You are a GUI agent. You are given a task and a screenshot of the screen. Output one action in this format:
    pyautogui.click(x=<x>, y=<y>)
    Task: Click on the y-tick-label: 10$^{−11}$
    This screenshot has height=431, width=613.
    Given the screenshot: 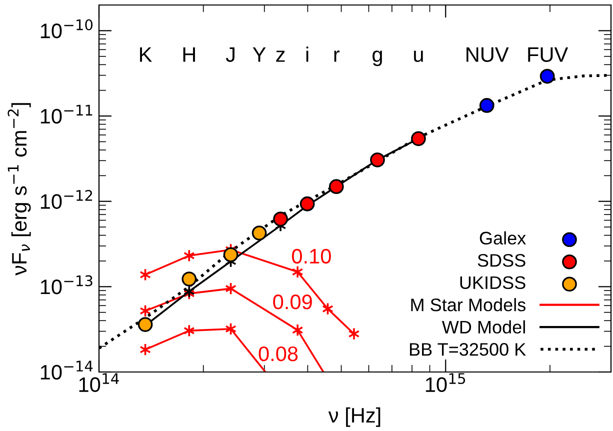 What is the action you would take?
    pyautogui.click(x=66, y=114)
    